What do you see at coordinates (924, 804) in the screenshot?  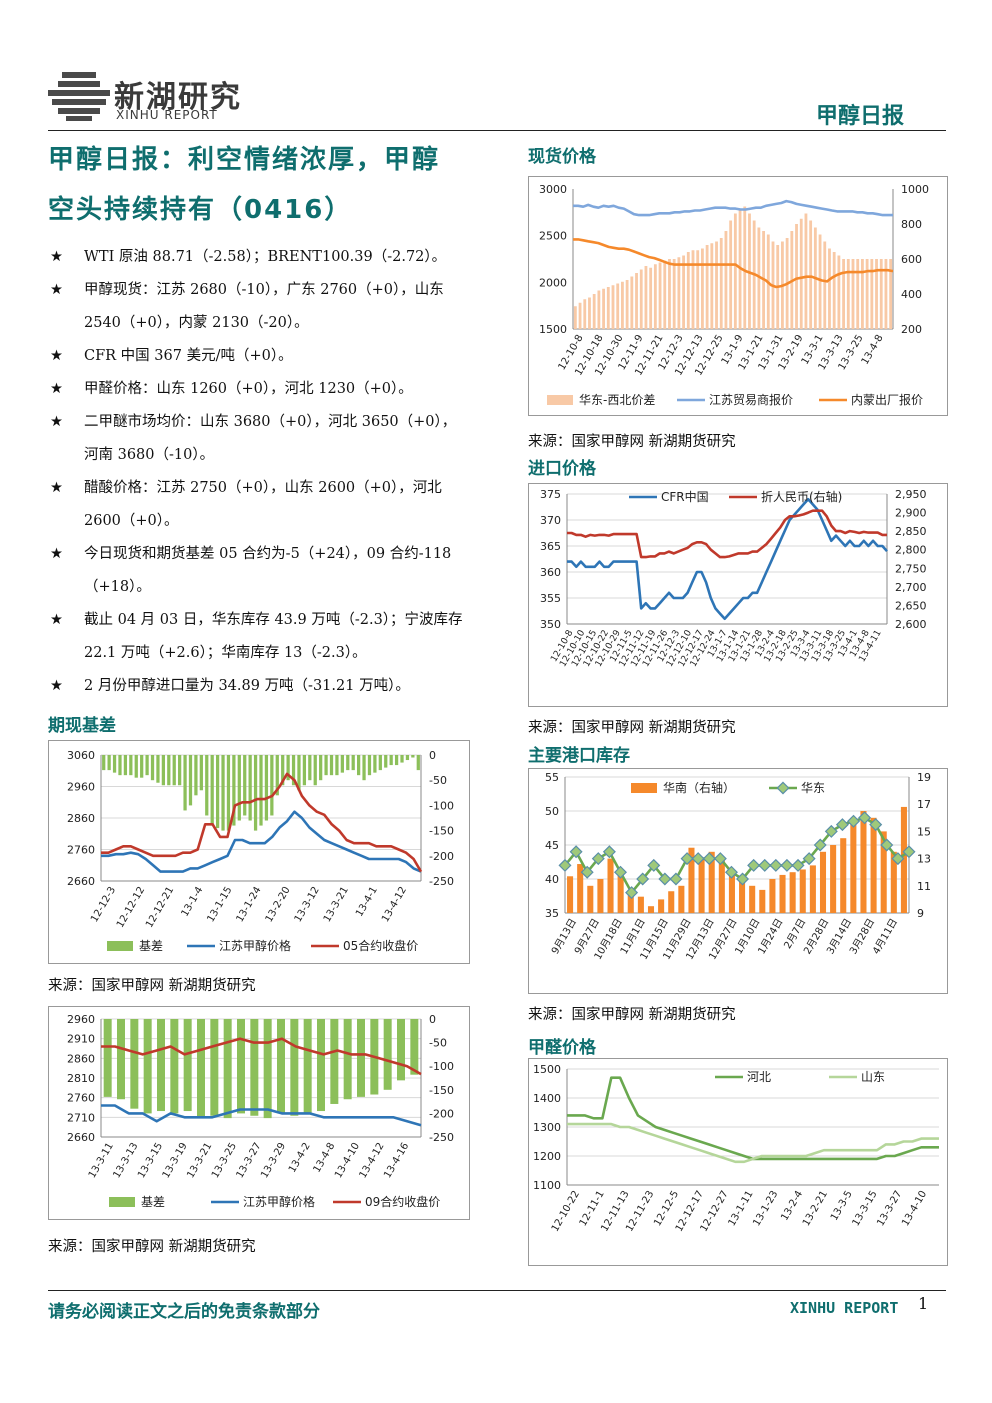 I see `y2-tick-label: 17` at bounding box center [924, 804].